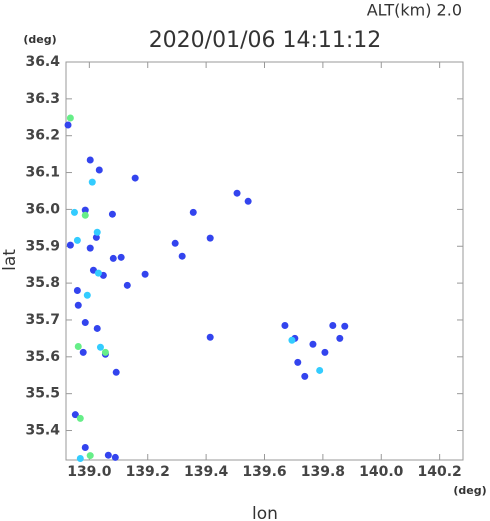 Image resolution: width=490 pixels, height=521 pixels. I want to click on x-unit: (deg), so click(469, 490).